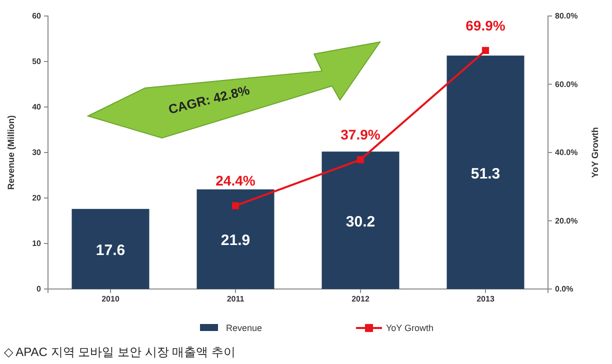  What do you see at coordinates (595, 152) in the screenshot?
I see `y2-axis-title: YoY Growth` at bounding box center [595, 152].